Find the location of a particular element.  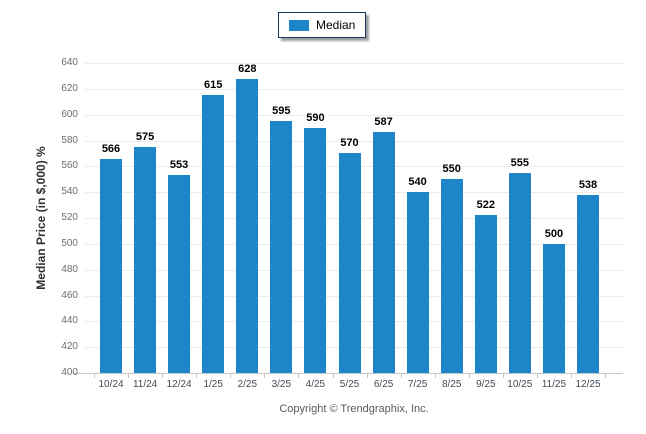

bar-value-label: 570 is located at coordinates (349, 143).